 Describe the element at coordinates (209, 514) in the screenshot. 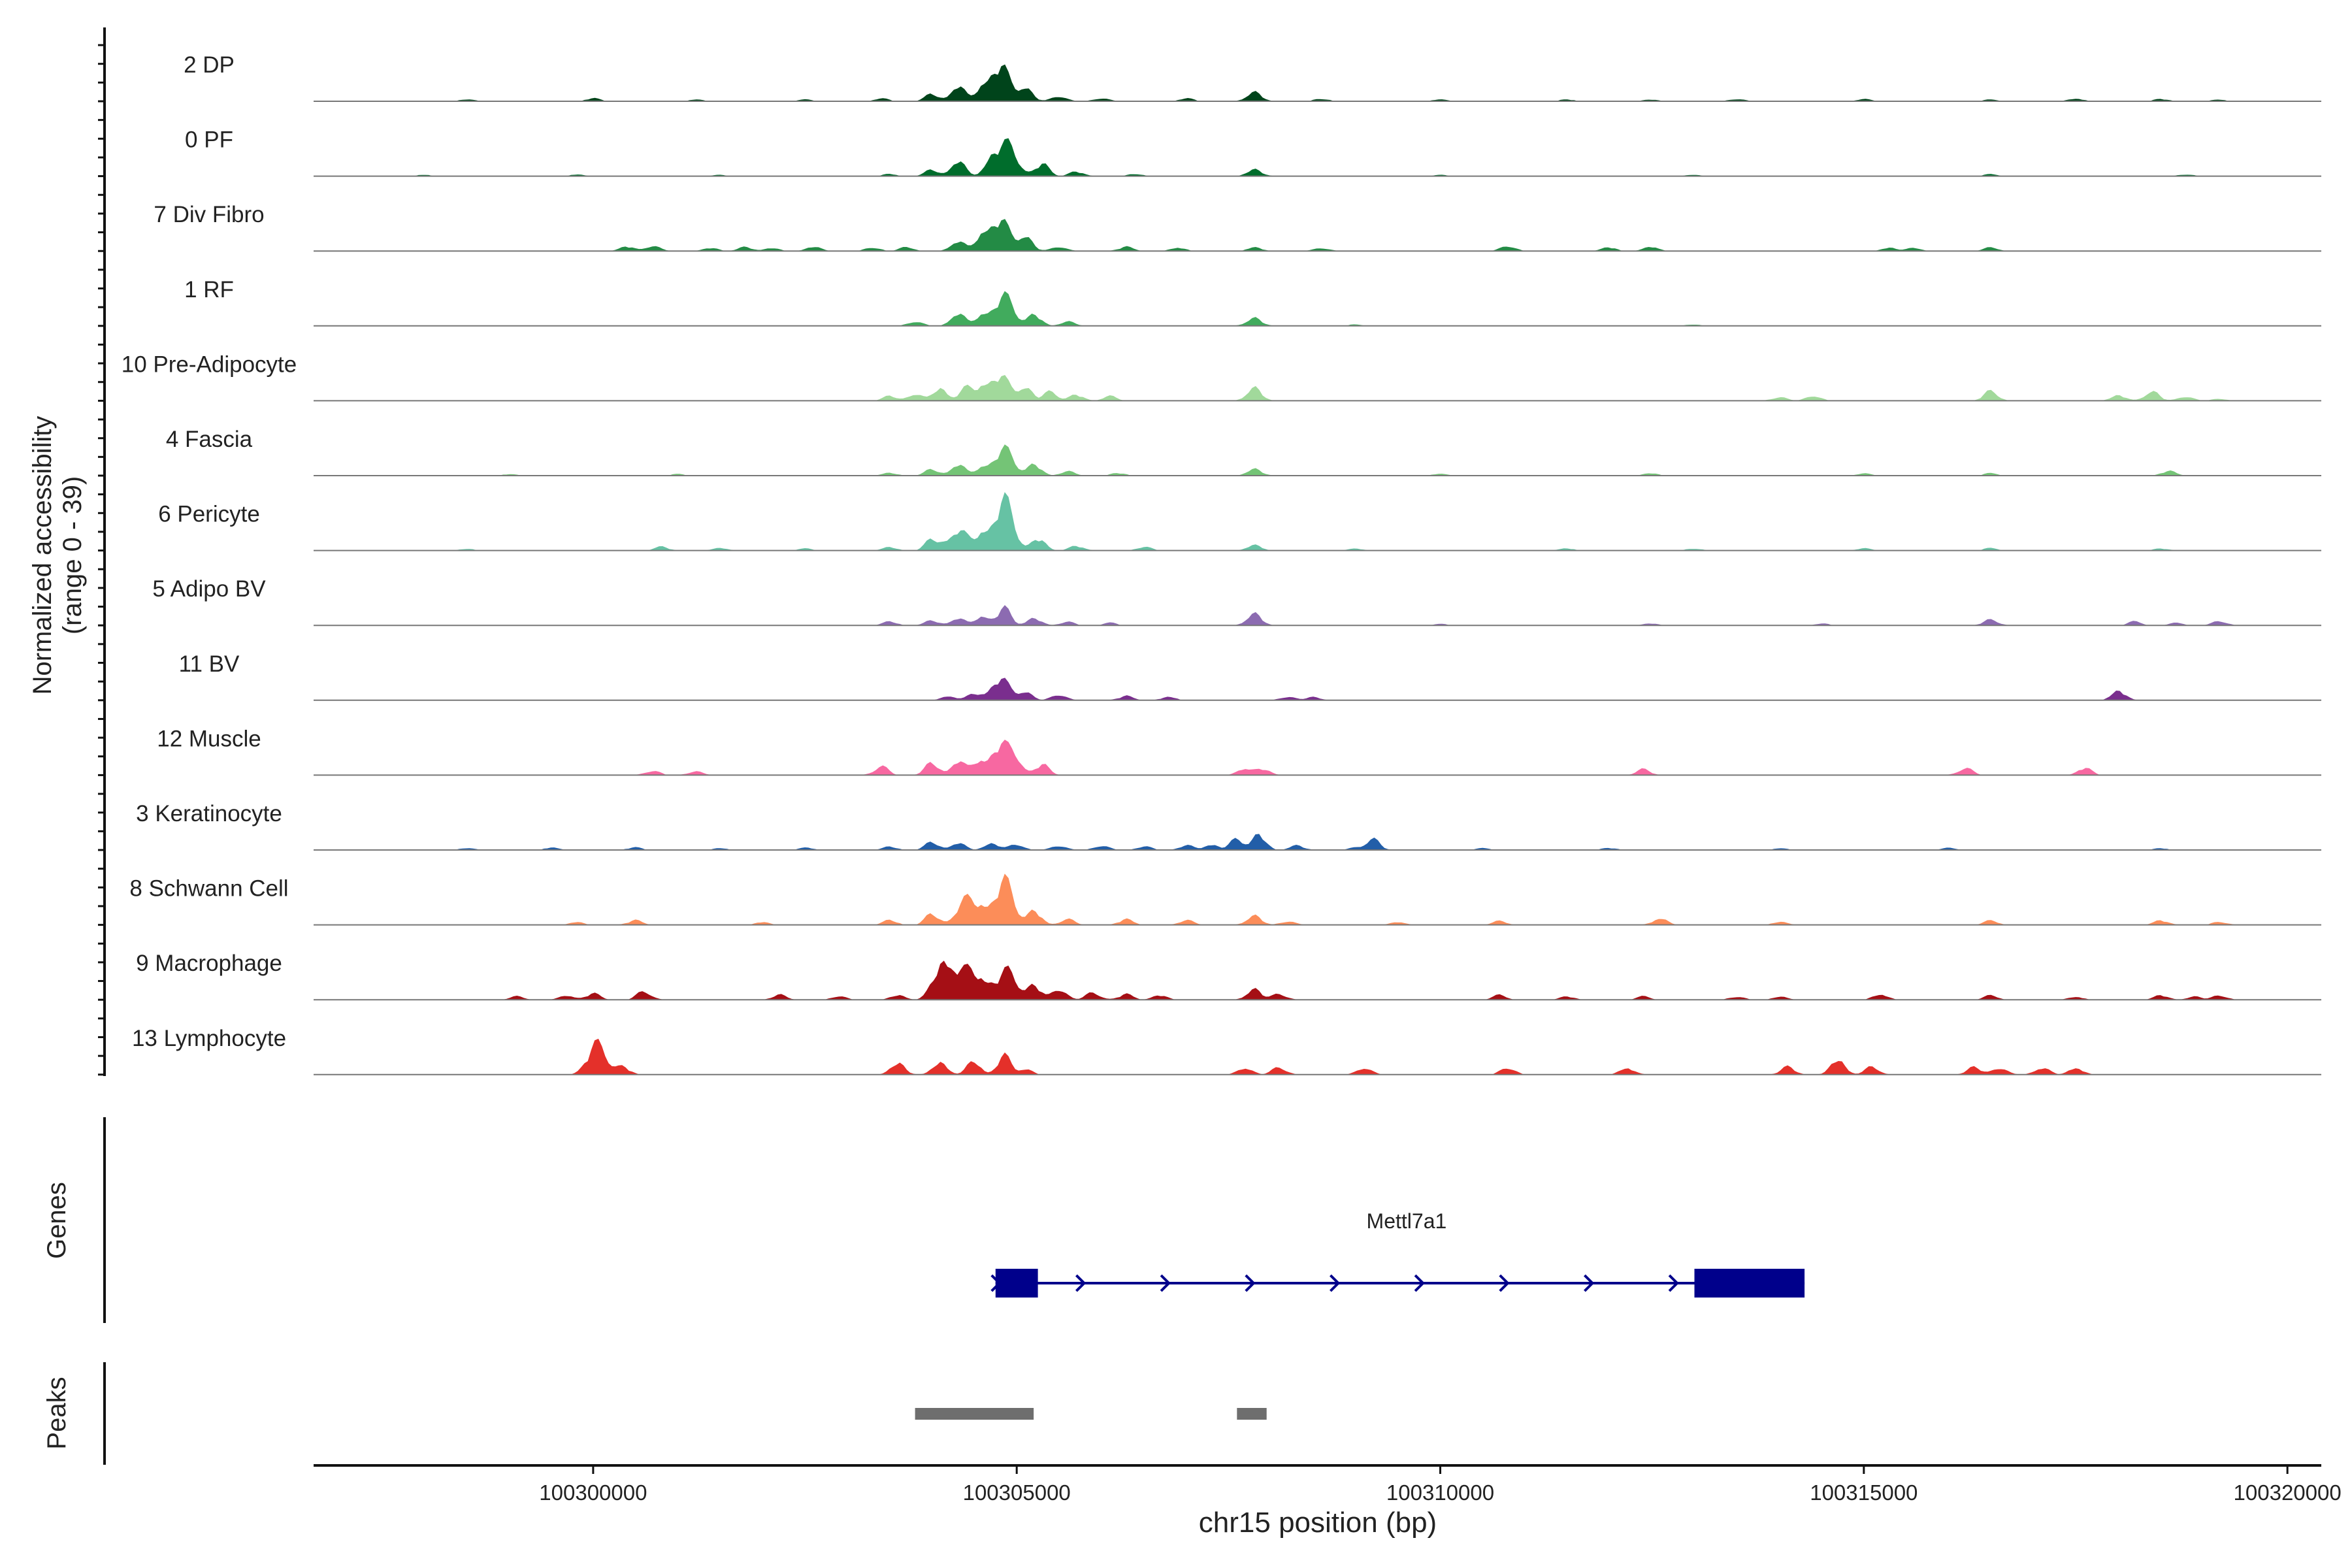

I see `track-label: 6 Pericyte` at that location.